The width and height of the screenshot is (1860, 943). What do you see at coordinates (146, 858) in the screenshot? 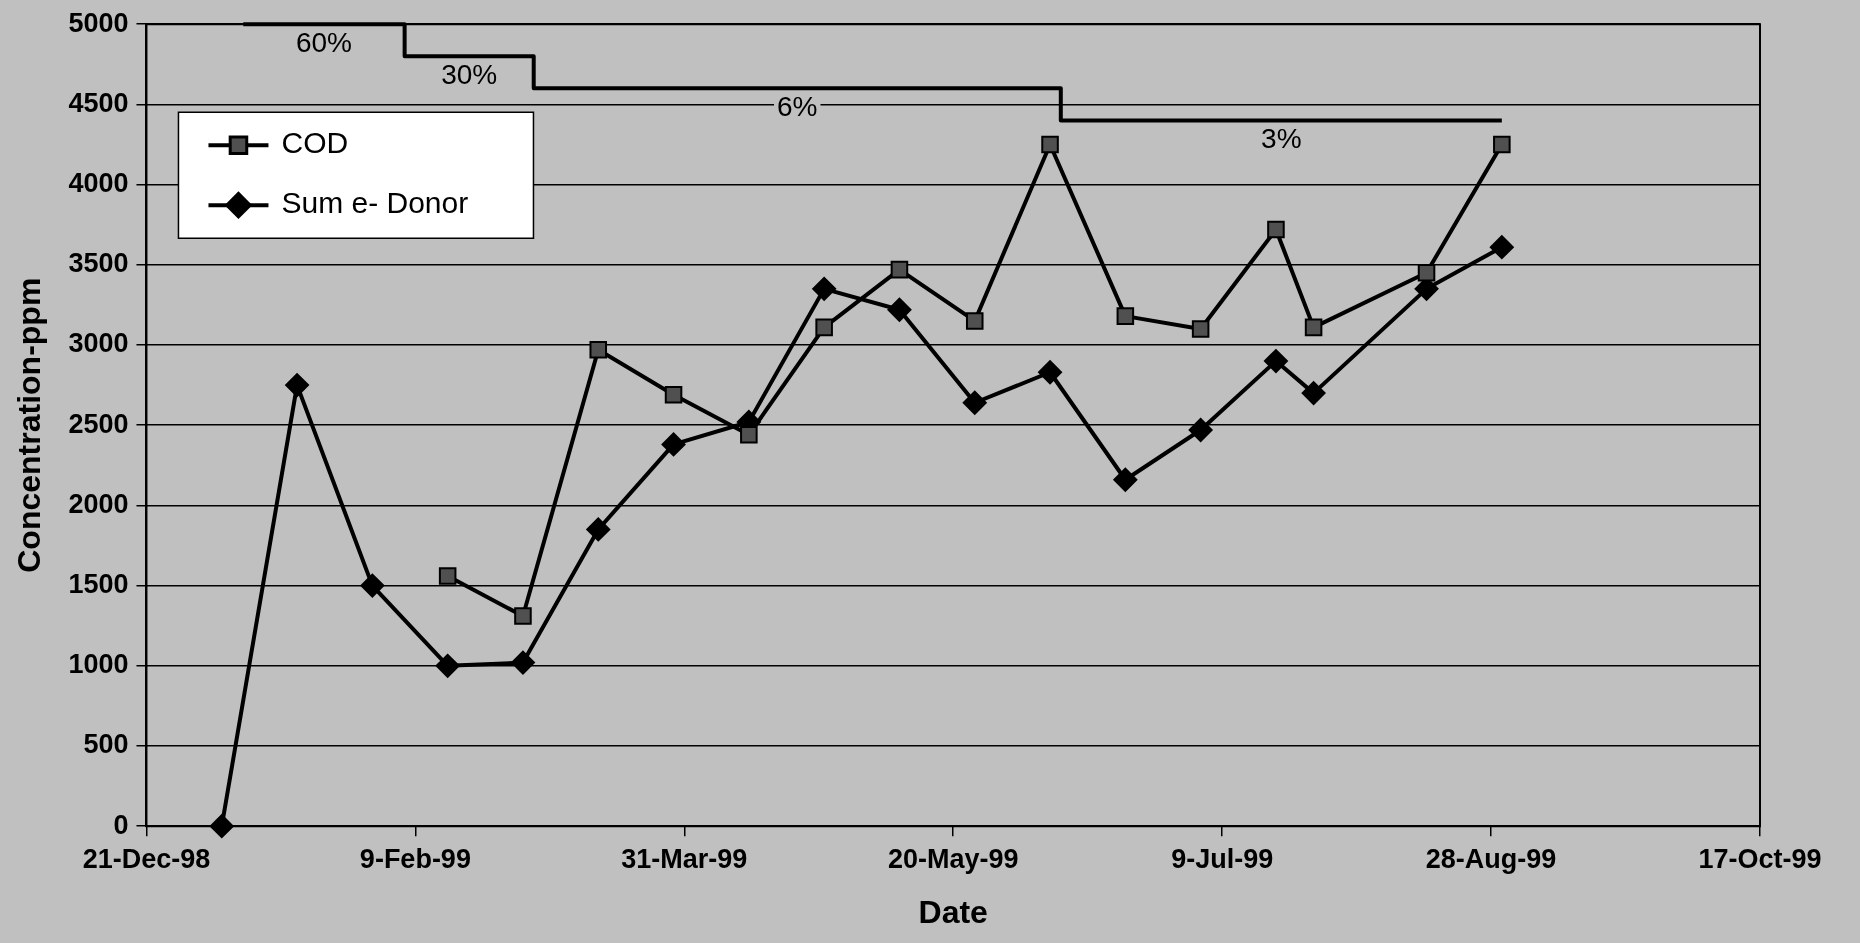
I see `x-tick-label: 21-Dec-98` at bounding box center [146, 858].